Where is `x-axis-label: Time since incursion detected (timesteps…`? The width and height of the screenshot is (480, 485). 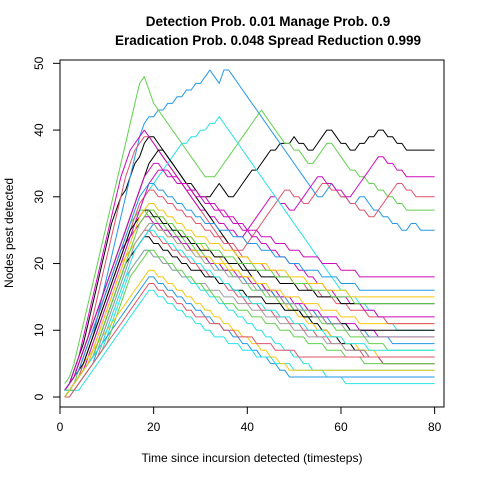 x-axis-label: Time since incursion detected (timesteps… is located at coordinates (252, 458).